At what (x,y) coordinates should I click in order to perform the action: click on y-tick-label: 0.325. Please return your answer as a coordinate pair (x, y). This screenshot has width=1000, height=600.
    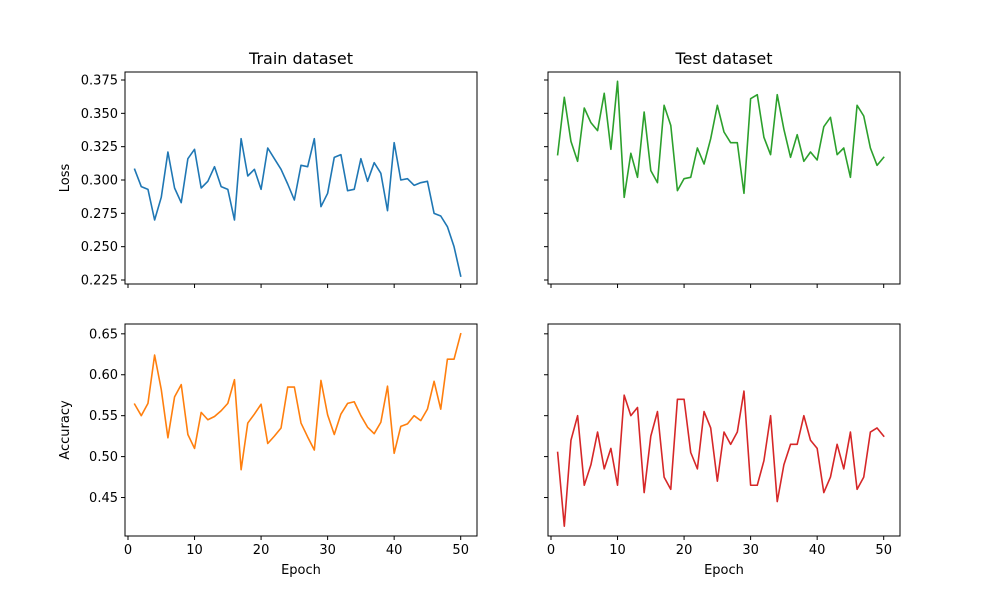
    Looking at the image, I should click on (99, 147).